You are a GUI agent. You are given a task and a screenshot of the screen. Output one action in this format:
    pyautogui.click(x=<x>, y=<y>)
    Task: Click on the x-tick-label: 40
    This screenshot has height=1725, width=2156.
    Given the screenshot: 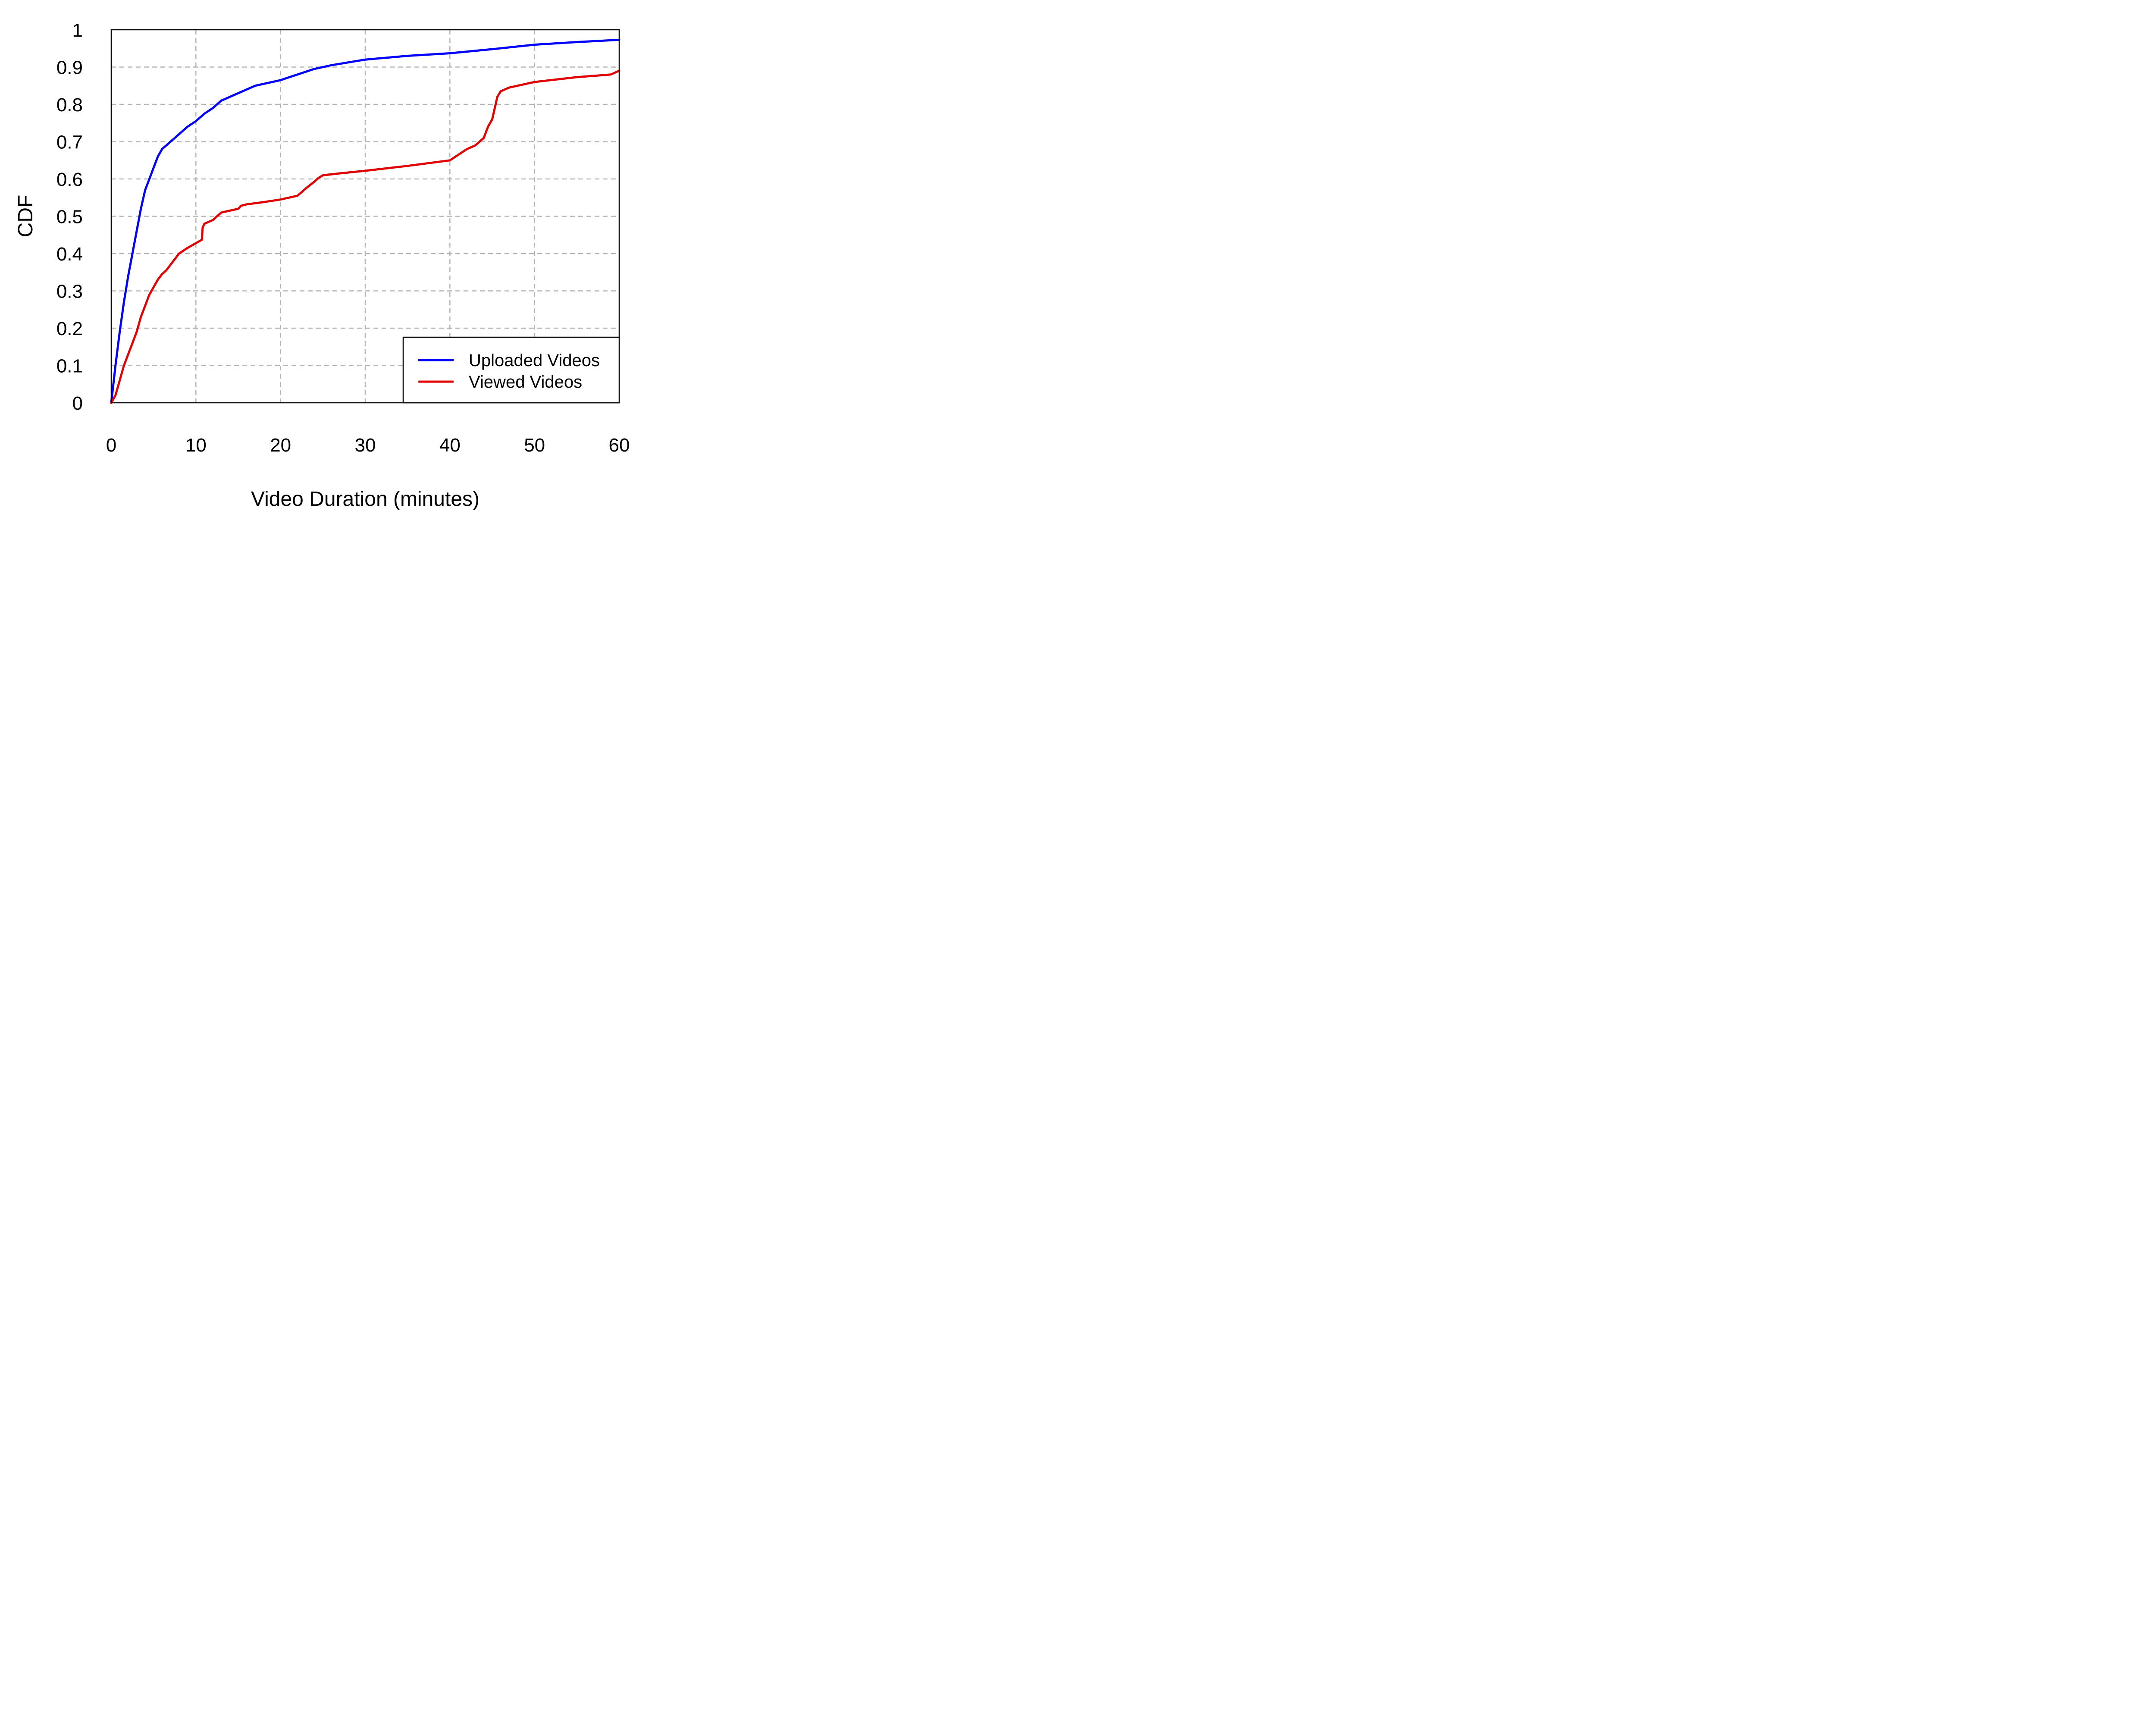 What is the action you would take?
    pyautogui.click(x=450, y=445)
    